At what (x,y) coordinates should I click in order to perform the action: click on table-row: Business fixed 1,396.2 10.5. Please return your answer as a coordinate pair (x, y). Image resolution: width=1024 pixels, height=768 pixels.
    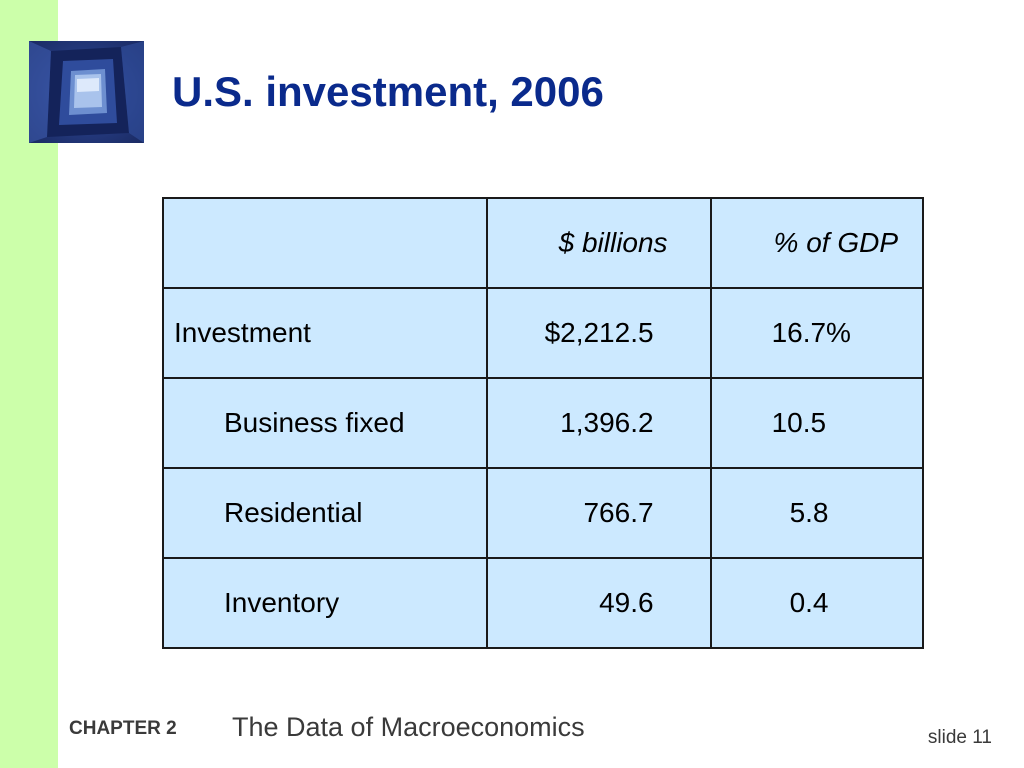
    Looking at the image, I should click on (543, 423).